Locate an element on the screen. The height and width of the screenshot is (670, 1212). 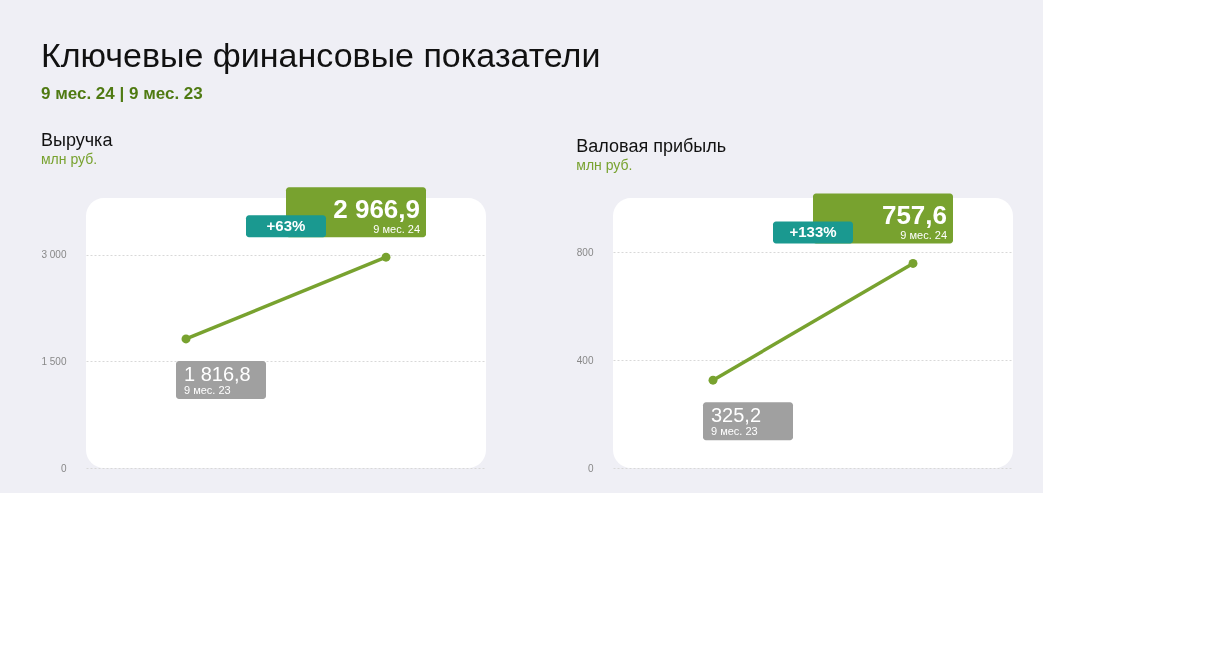
chart-title: Валовая прибыль is located at coordinates (651, 146).